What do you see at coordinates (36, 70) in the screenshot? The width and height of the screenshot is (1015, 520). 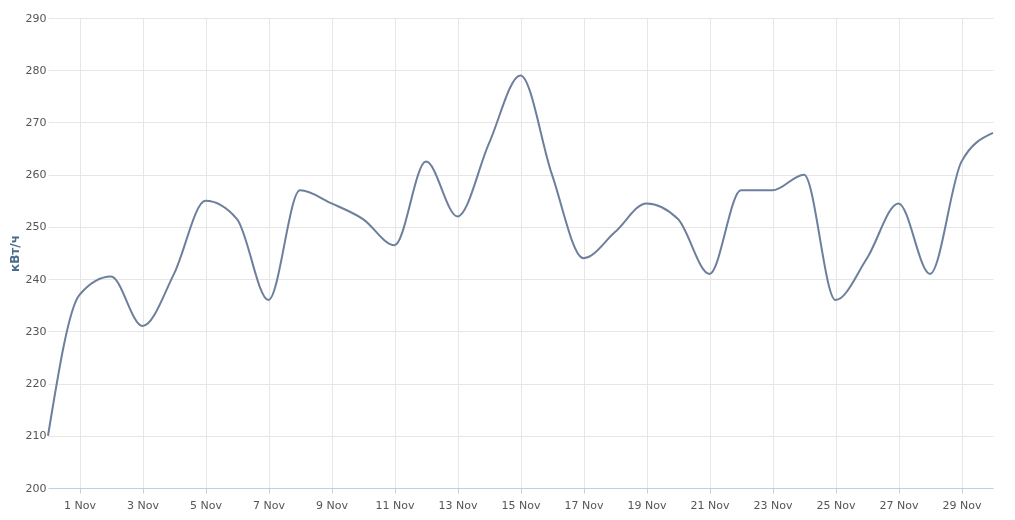 I see `y-tick-label: 280` at bounding box center [36, 70].